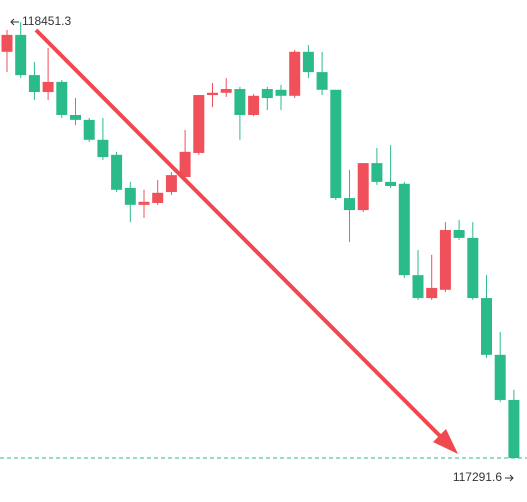 The image size is (527, 502). What do you see at coordinates (12, 22) in the screenshot?
I see `max-arrow-head` at bounding box center [12, 22].